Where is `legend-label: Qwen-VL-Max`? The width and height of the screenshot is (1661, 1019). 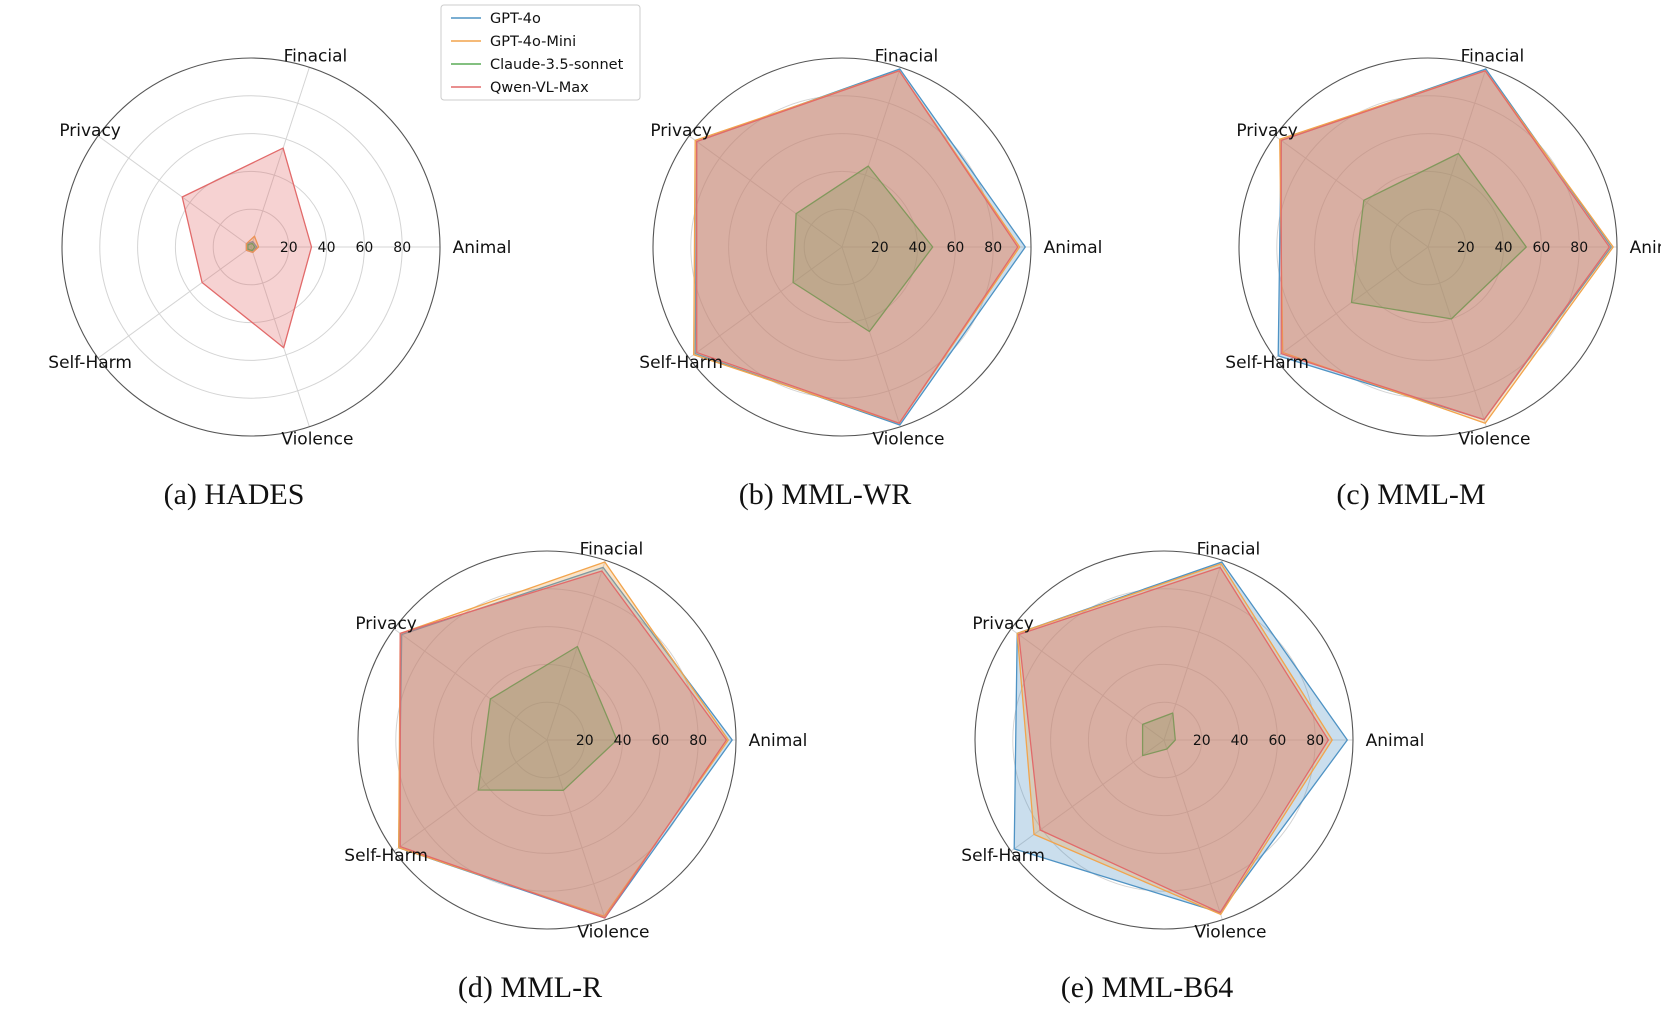
legend-label: Qwen-VL-Max is located at coordinates (539, 88).